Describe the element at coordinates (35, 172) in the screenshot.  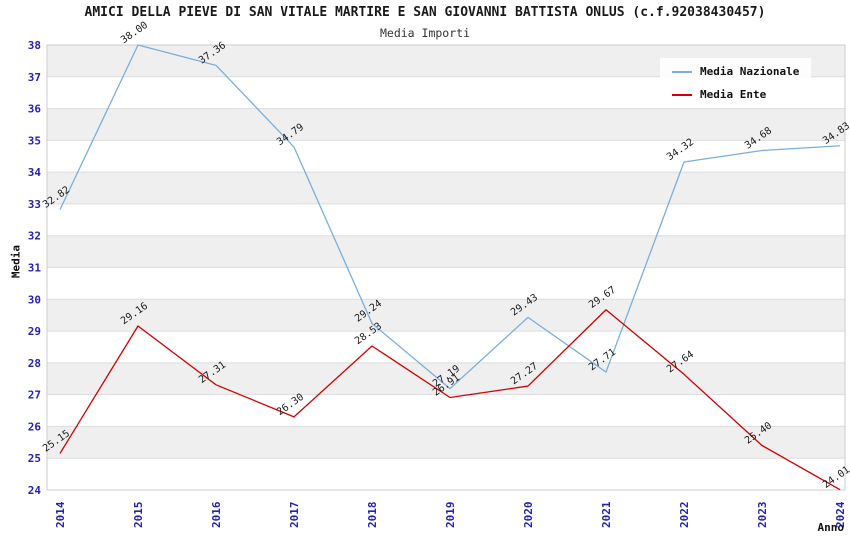
I see `y-tick-label: 34` at that location.